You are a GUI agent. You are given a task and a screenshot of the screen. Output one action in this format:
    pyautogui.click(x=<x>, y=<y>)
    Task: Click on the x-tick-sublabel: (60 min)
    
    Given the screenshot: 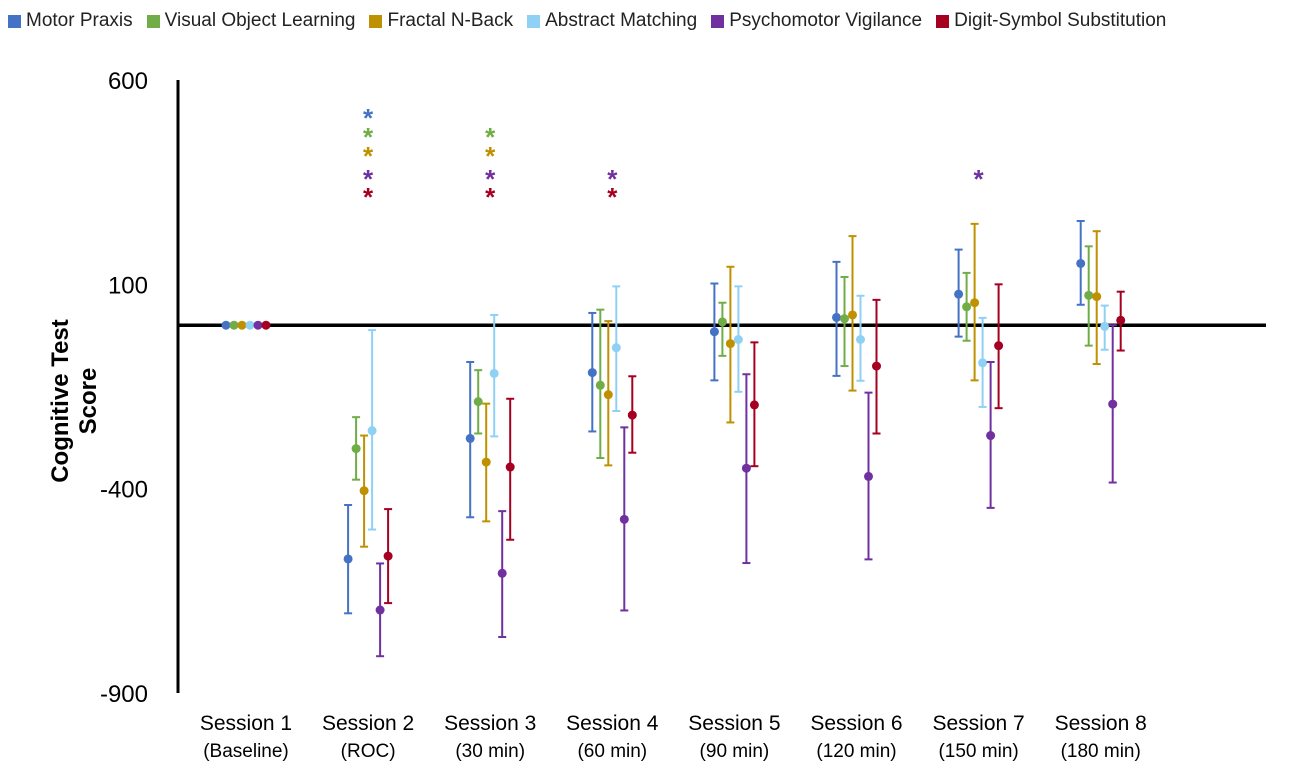 What is the action you would take?
    pyautogui.click(x=612, y=751)
    